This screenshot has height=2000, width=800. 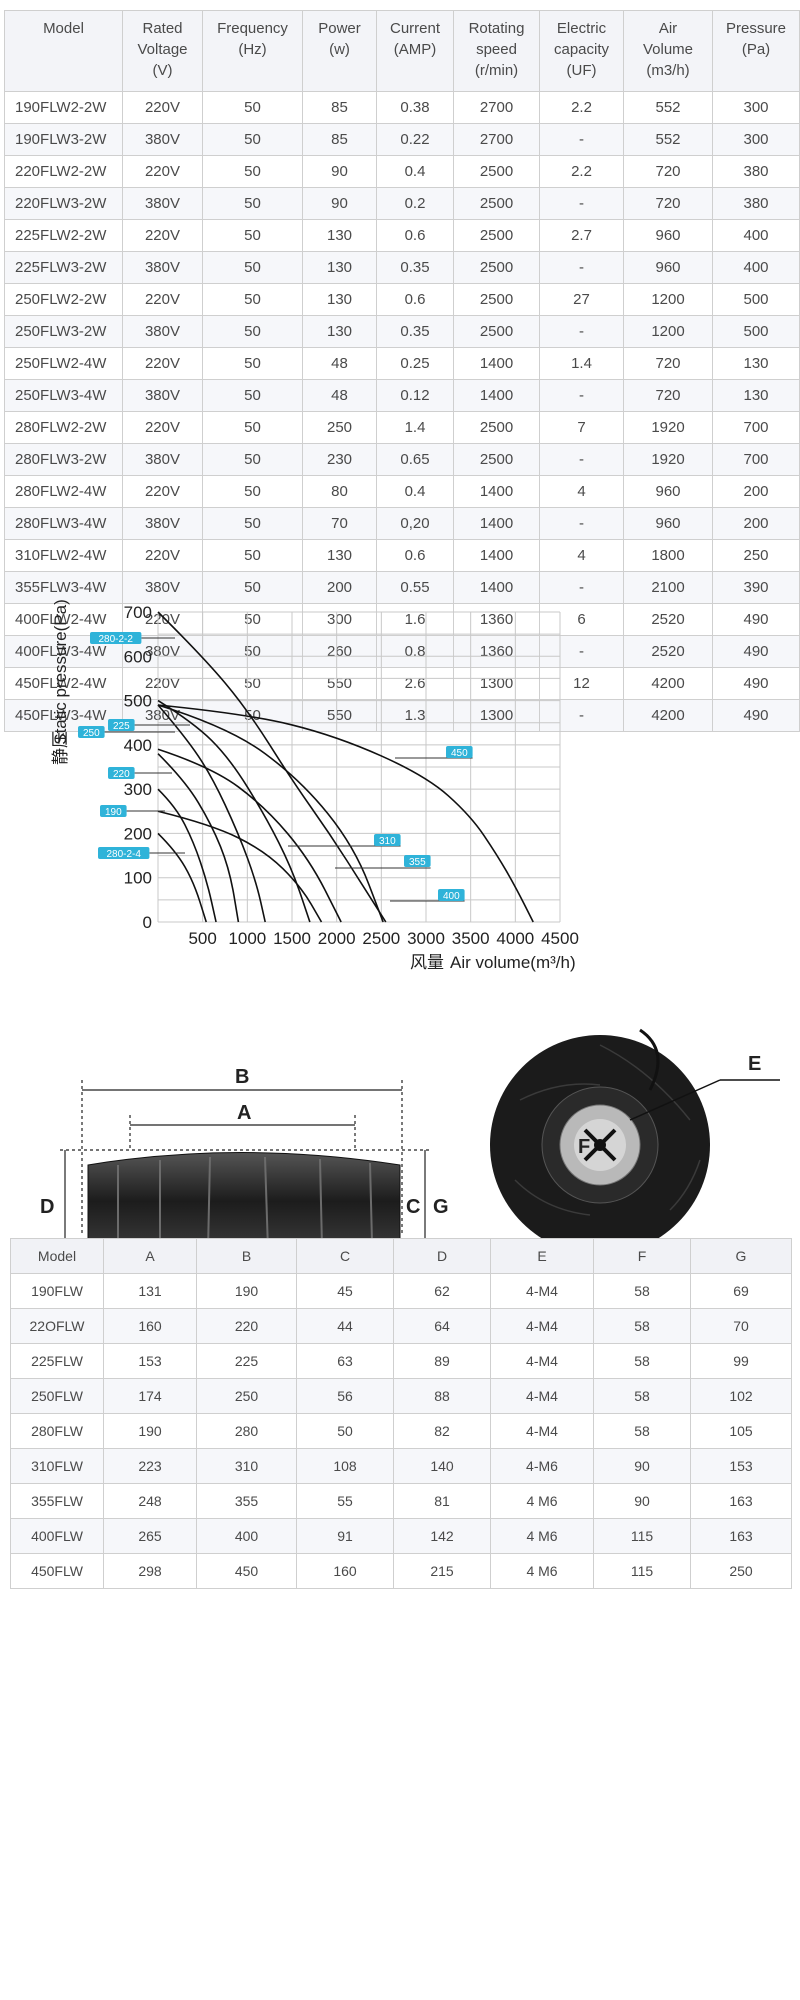 What do you see at coordinates (668, 363) in the screenshot?
I see `table-cell: 720` at bounding box center [668, 363].